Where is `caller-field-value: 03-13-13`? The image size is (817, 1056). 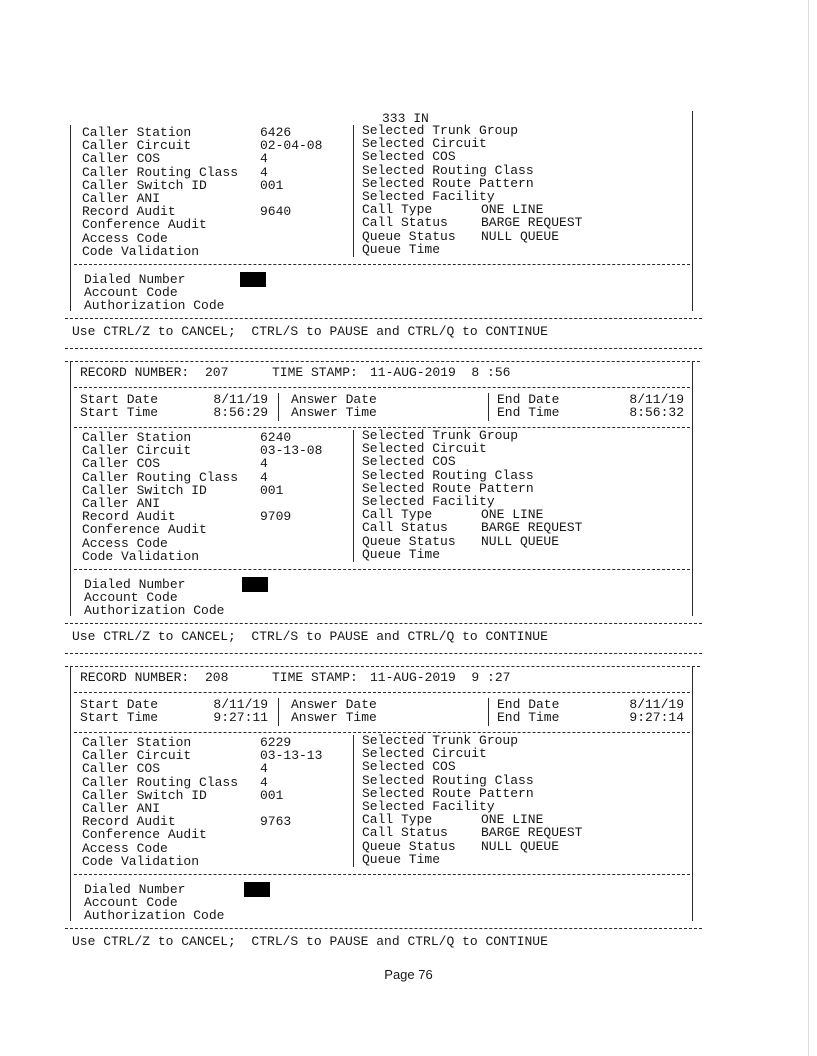
caller-field-value: 03-13-13 is located at coordinates (291, 756).